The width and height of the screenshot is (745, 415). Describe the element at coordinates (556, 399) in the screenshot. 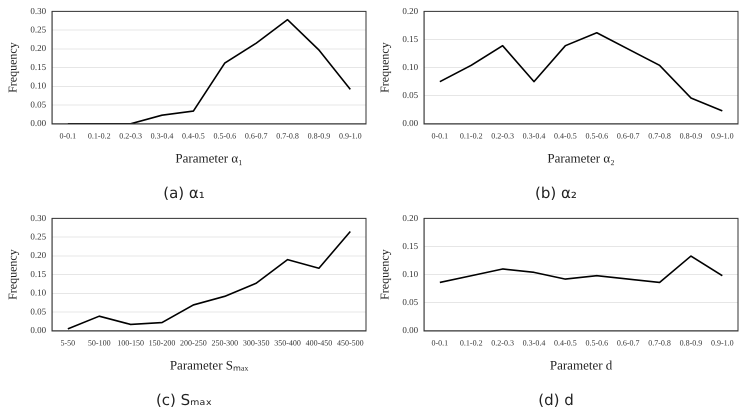

I see `text: (d) d` at that location.